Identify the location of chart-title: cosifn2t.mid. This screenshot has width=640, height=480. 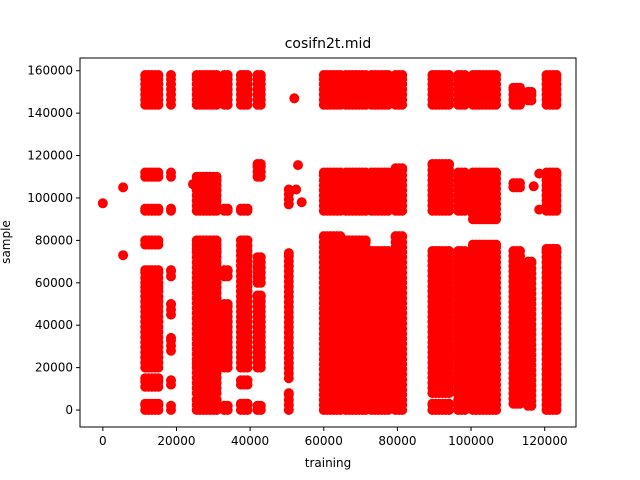
(328, 44).